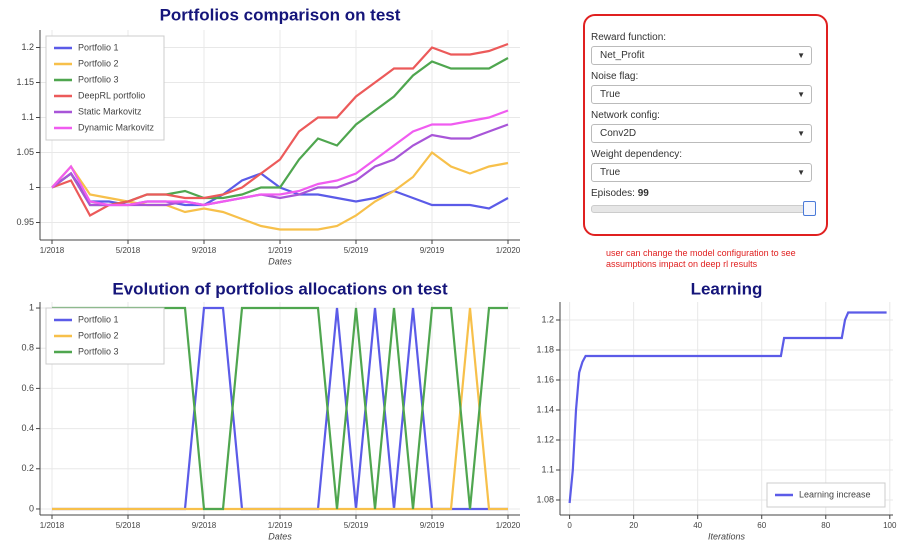 The height and width of the screenshot is (544, 897). I want to click on slider-title: Episodes: 99, so click(701, 193).